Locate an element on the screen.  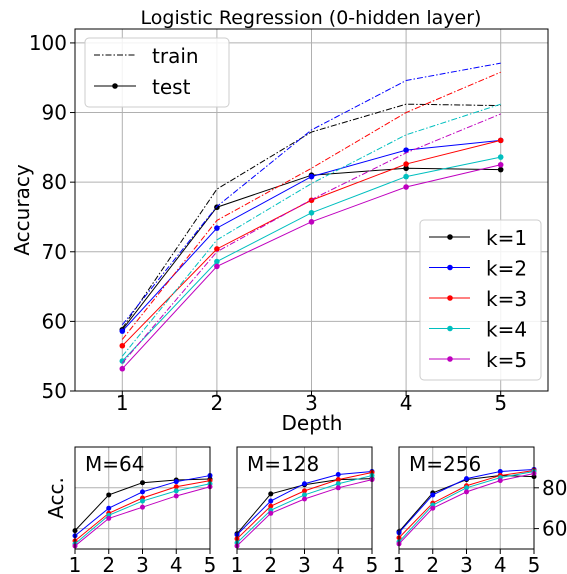
chart-title: Logistic Regression (0-hidden layer) is located at coordinates (311, 18).